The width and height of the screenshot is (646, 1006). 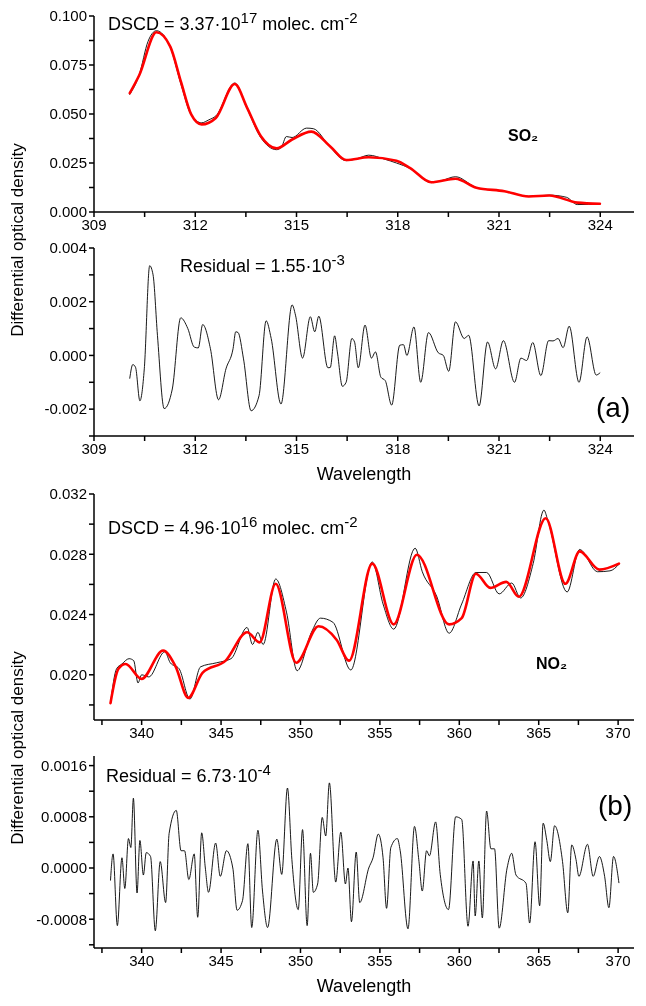 What do you see at coordinates (68, 494) in the screenshot?
I see `y-tick-label: 0.032` at bounding box center [68, 494].